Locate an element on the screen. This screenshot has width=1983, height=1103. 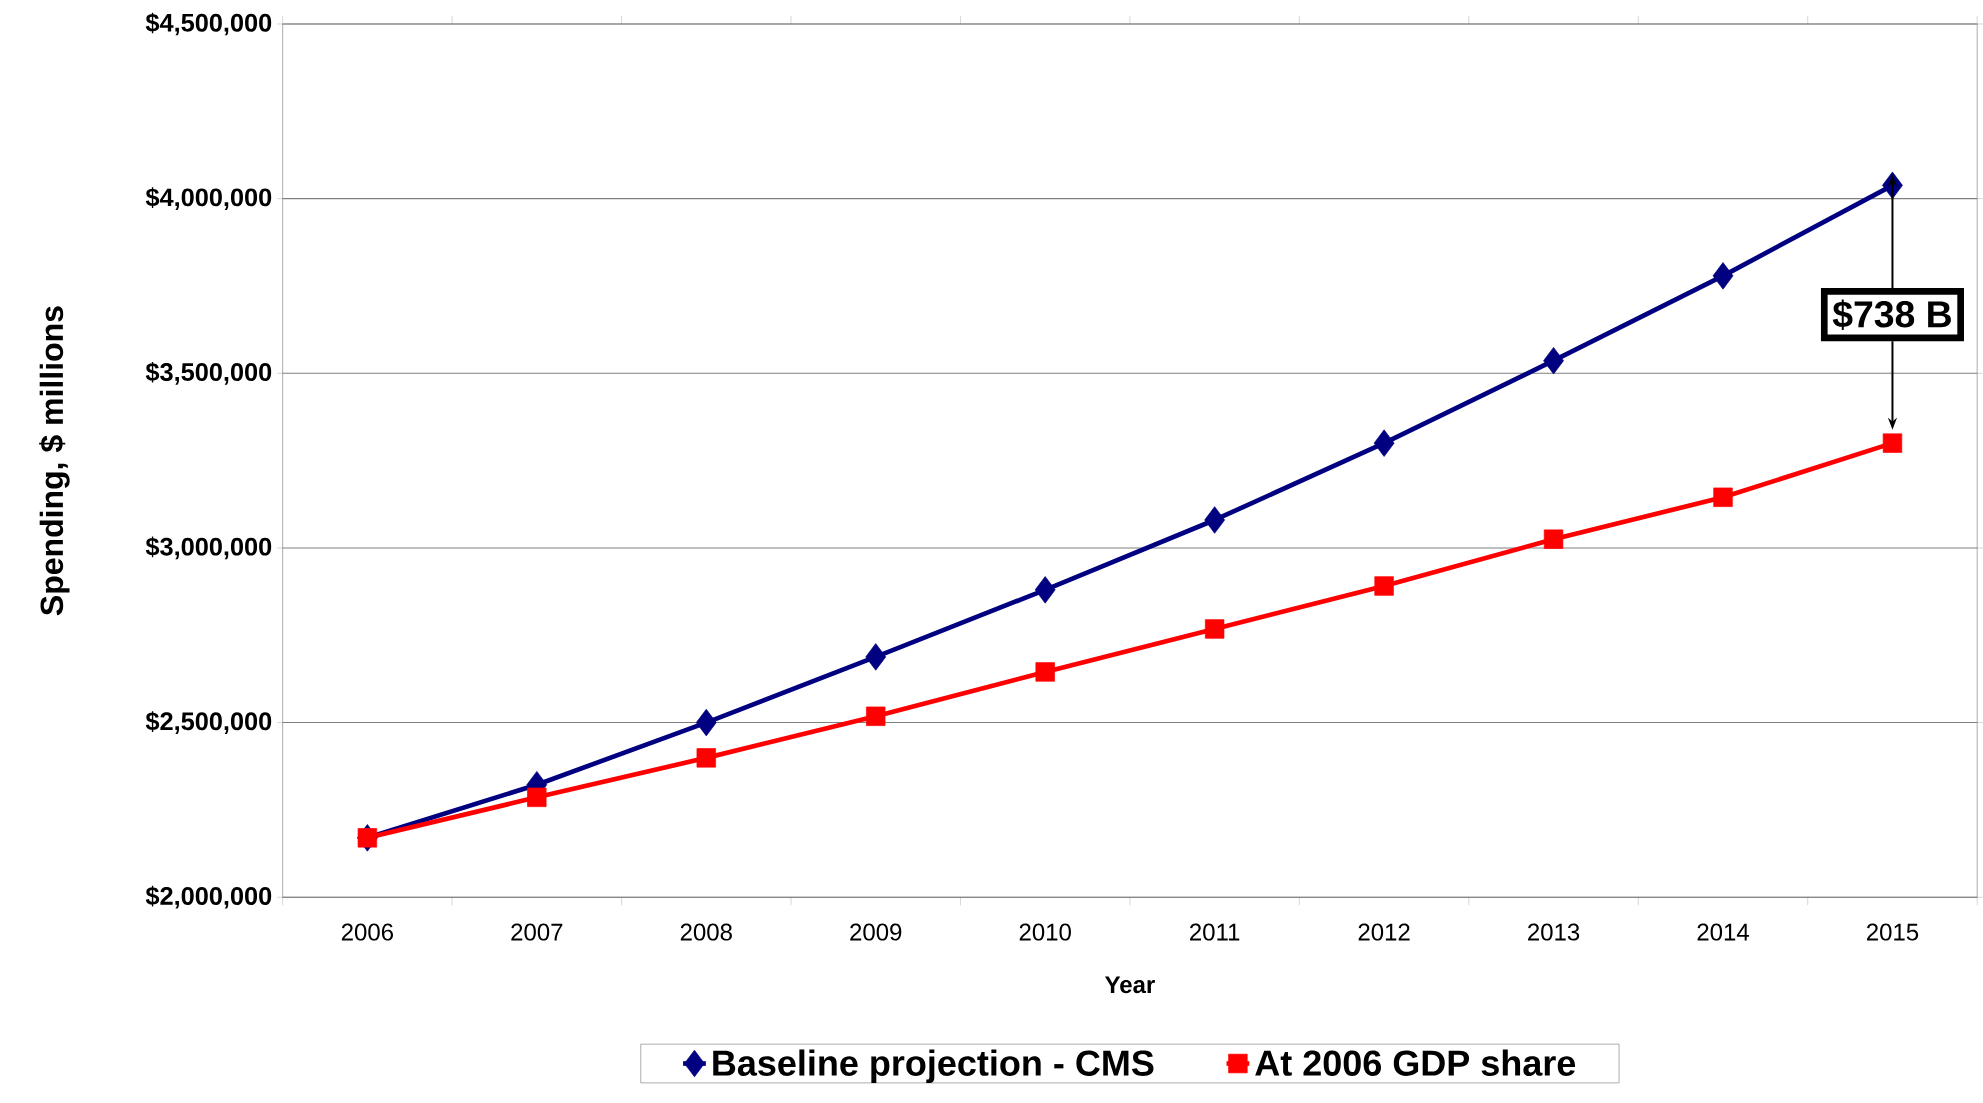
y-tick-label: $3,000,000 is located at coordinates (208, 548).